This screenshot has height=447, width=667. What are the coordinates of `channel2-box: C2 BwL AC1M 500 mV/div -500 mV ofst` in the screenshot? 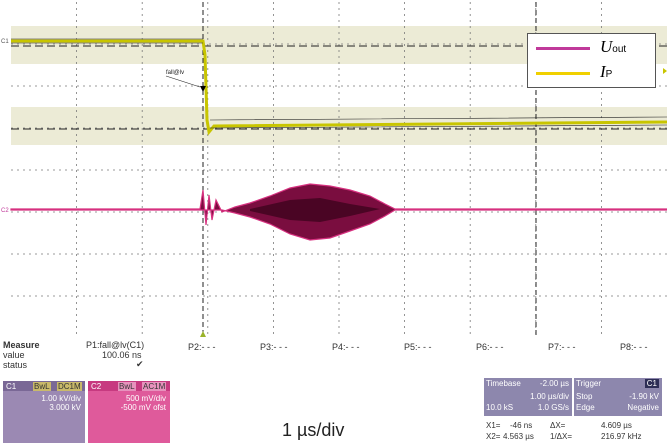 It's located at (129, 412).